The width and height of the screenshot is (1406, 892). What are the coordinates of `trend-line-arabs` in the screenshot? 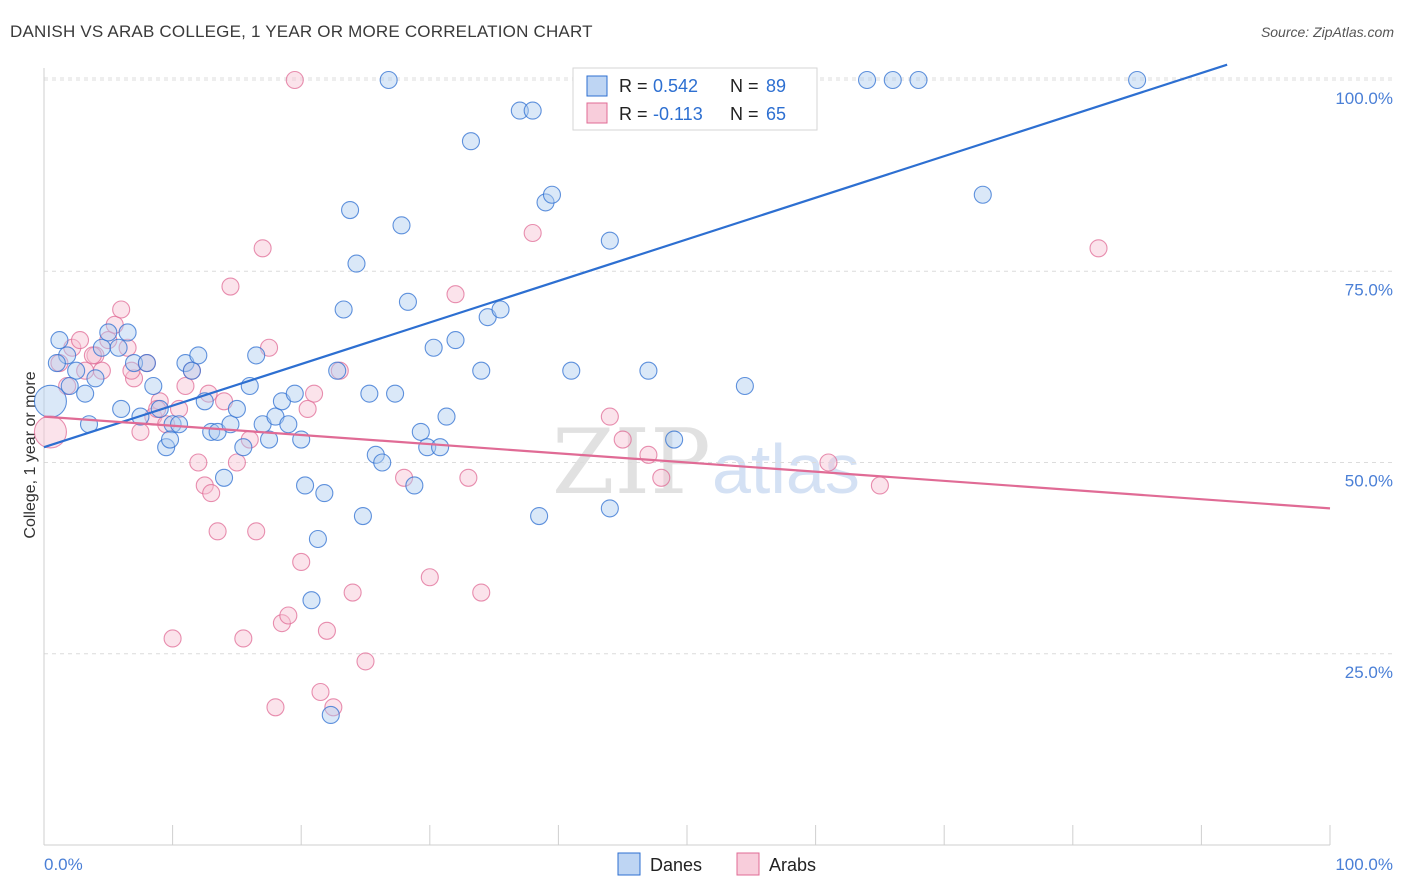 It's located at (687, 462).